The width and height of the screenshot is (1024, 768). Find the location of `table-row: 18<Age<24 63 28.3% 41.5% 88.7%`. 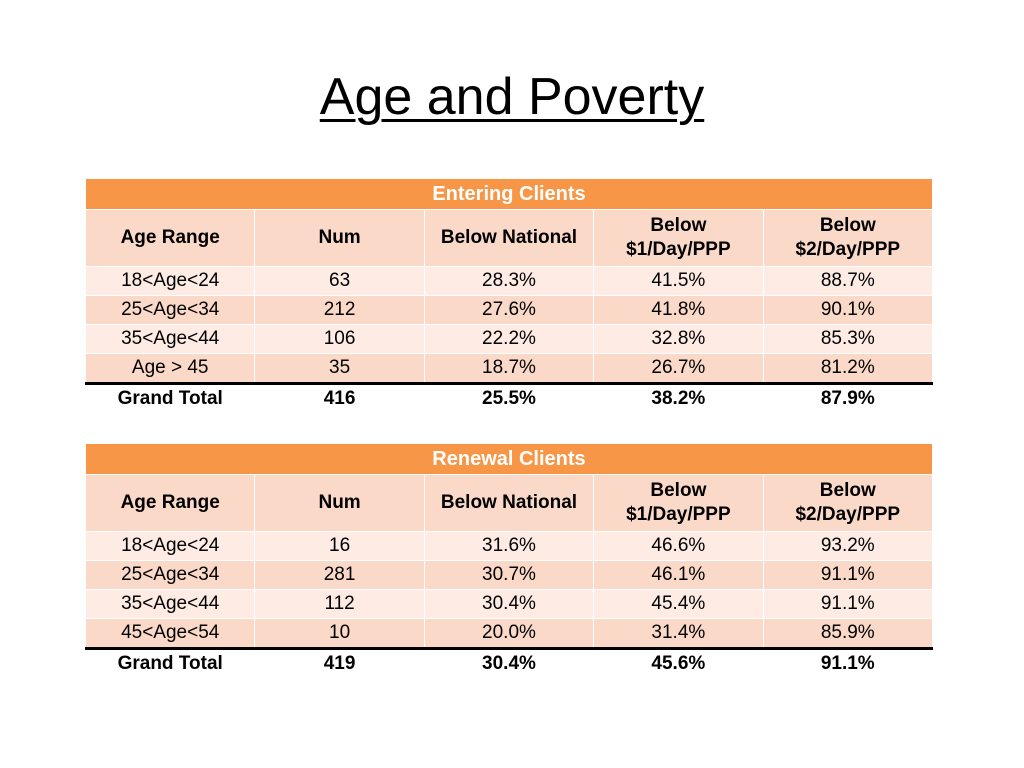

table-row: 18<Age<24 63 28.3% 41.5% 88.7% is located at coordinates (509, 281).